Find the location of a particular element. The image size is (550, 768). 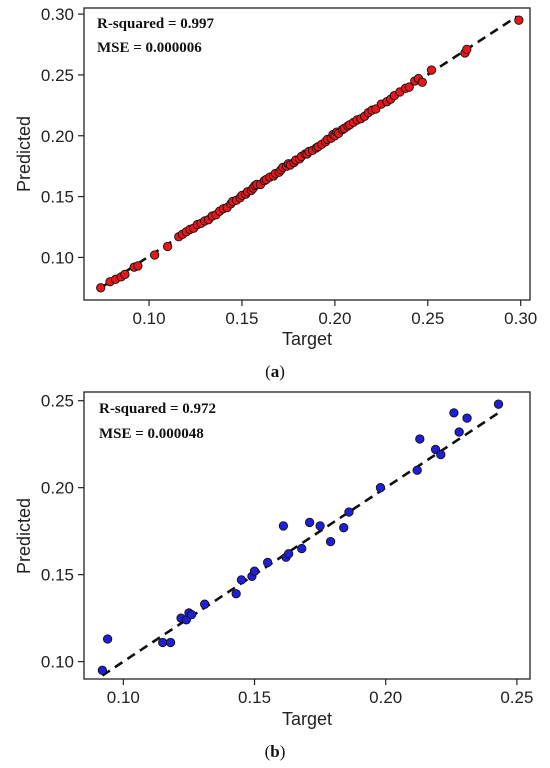

y-ticks-a: 0.10 0.15 0.20 0.25 0.30 is located at coordinates (62, 136).